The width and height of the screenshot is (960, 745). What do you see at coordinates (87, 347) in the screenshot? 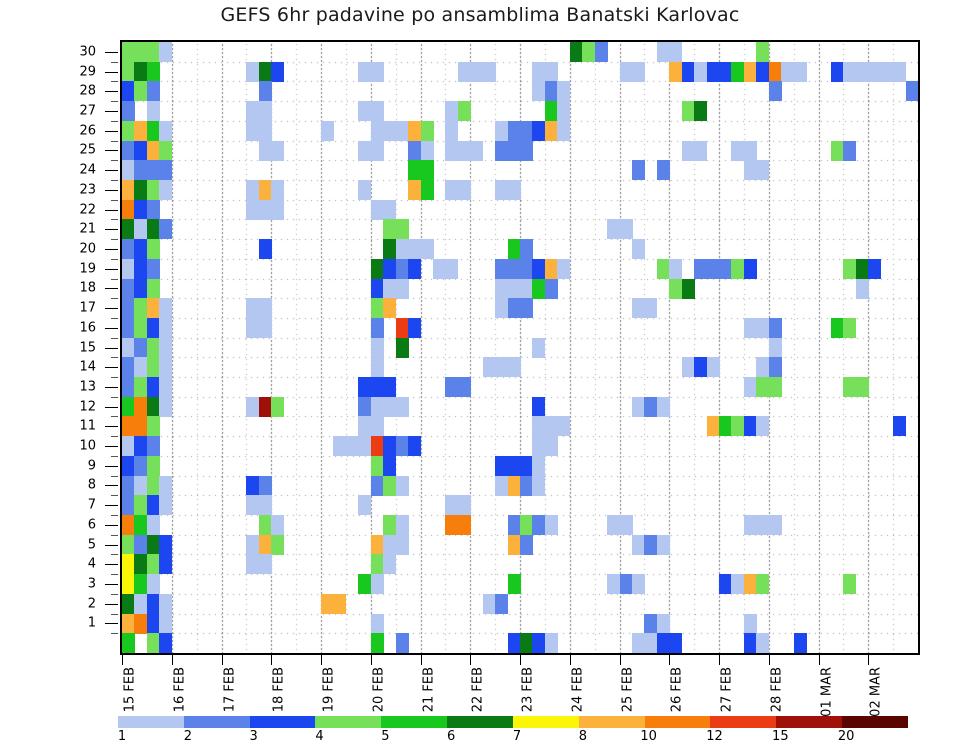
I see `y-tick-label-15: 15` at bounding box center [87, 347].